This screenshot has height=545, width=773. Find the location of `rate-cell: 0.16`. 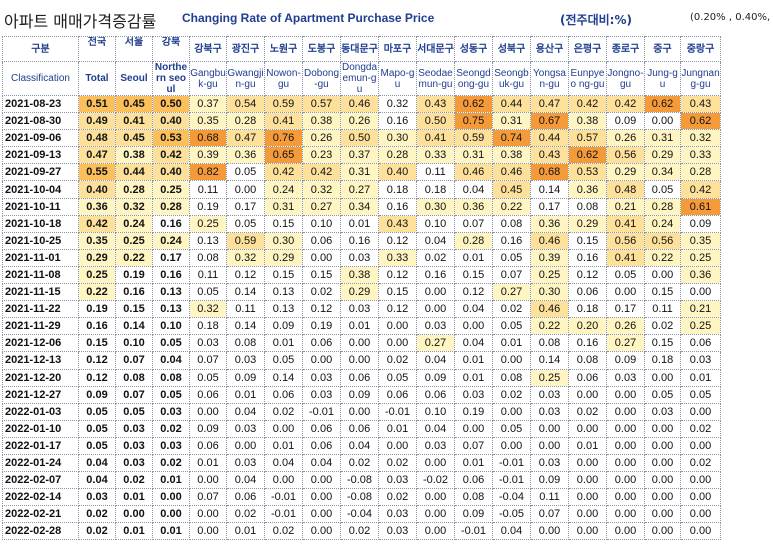

rate-cell: 0.16 is located at coordinates (171, 275).